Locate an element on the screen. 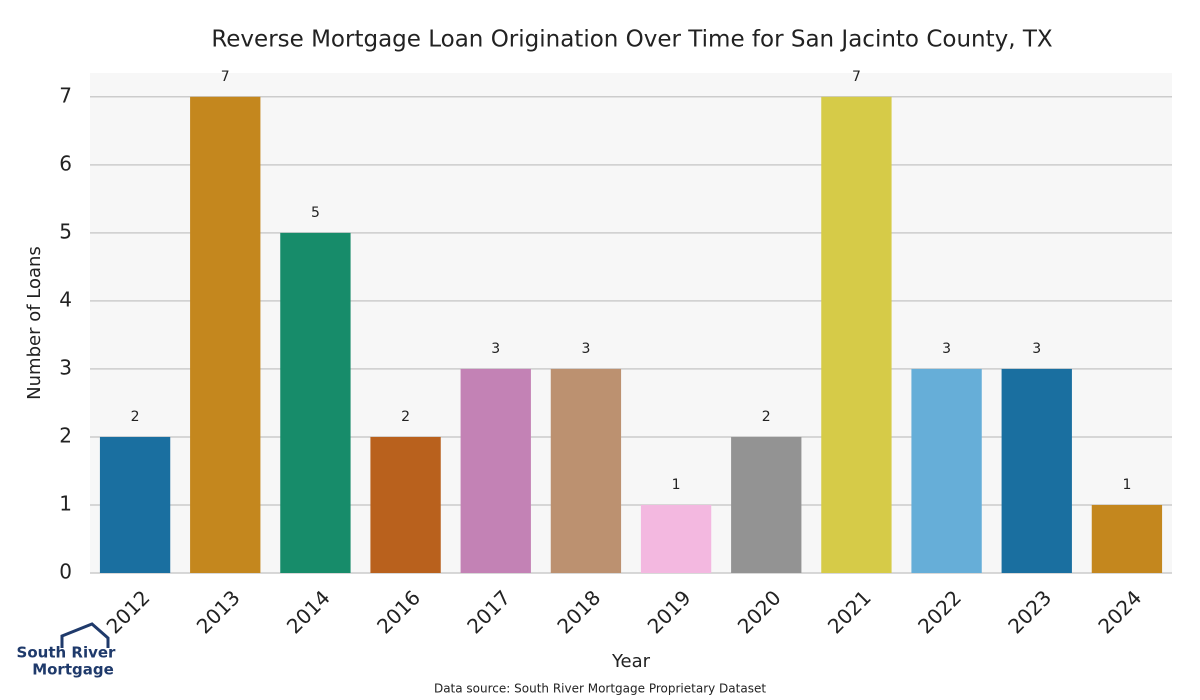 Image resolution: width=1200 pixels, height=700 pixels. y-axis-label: Number of Loans is located at coordinates (34, 323).